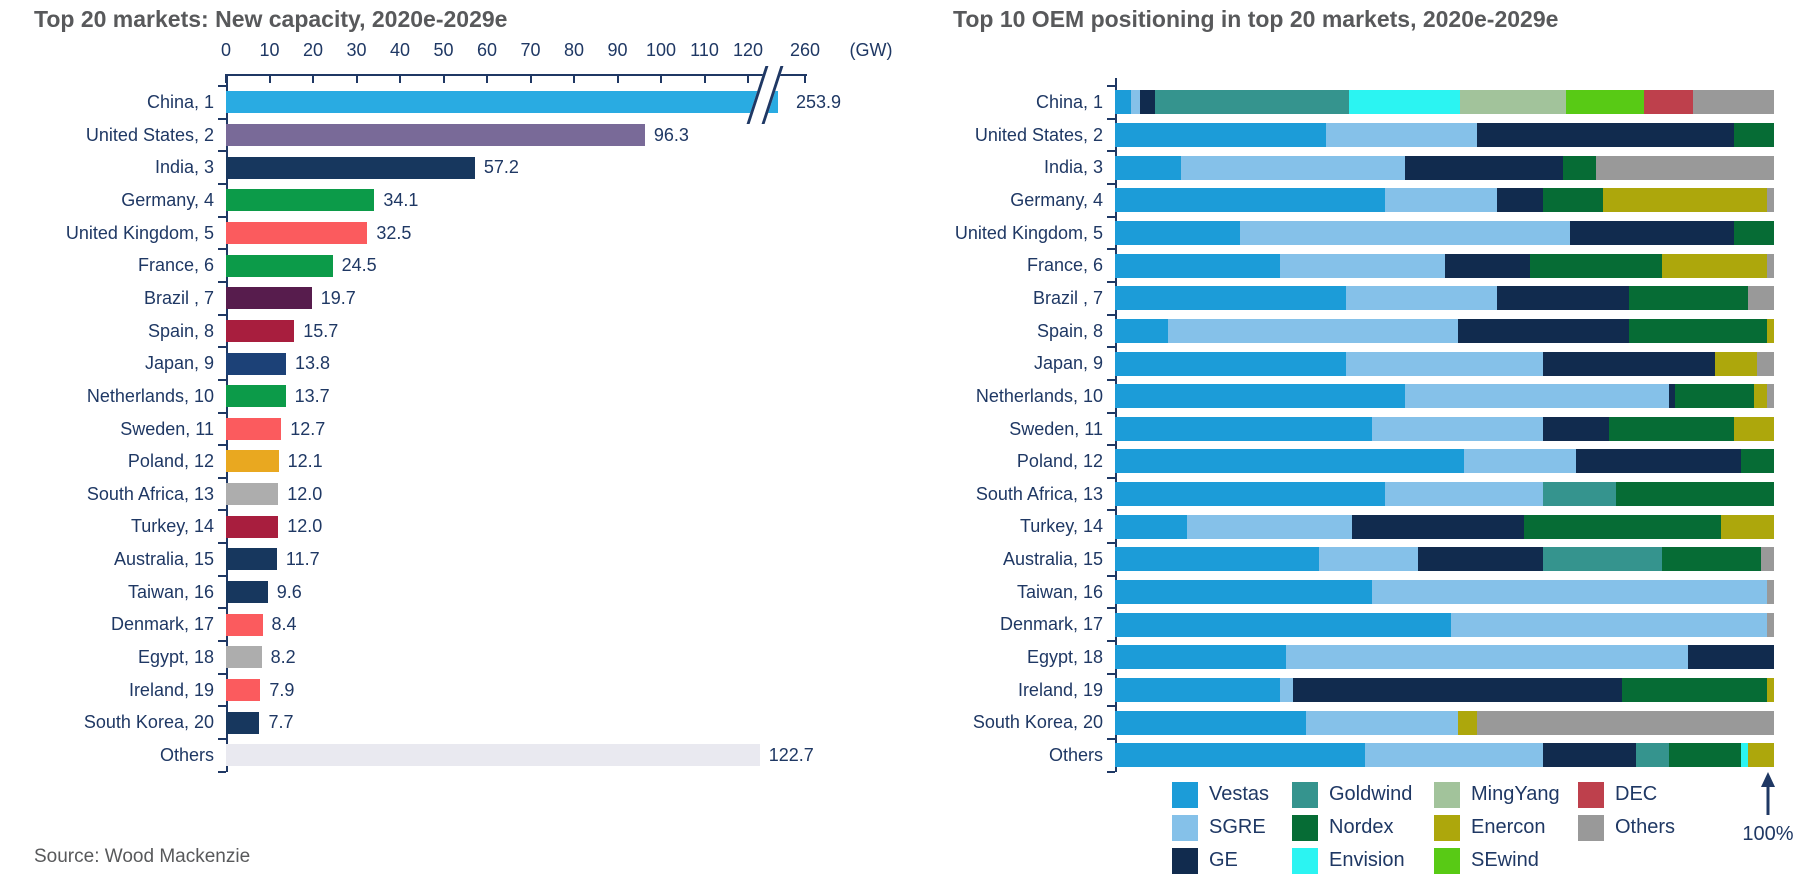  I want to click on category-label: South Africa, 13, so click(150, 493).